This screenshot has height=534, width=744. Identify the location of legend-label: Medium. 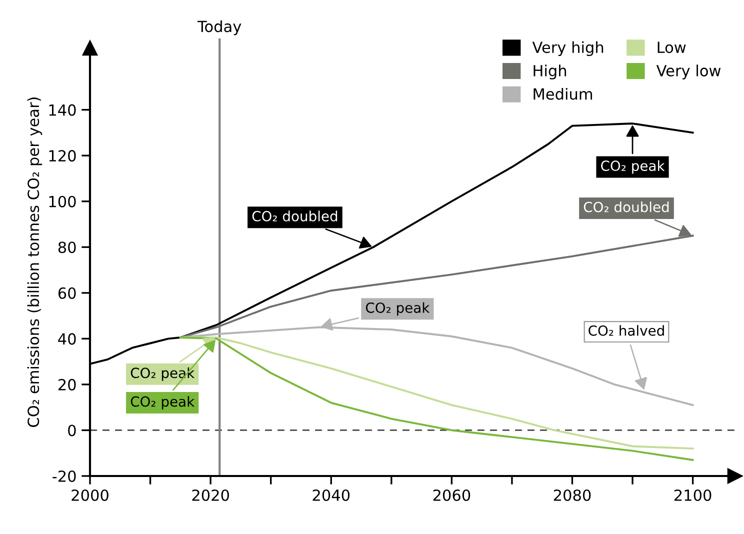
(563, 94).